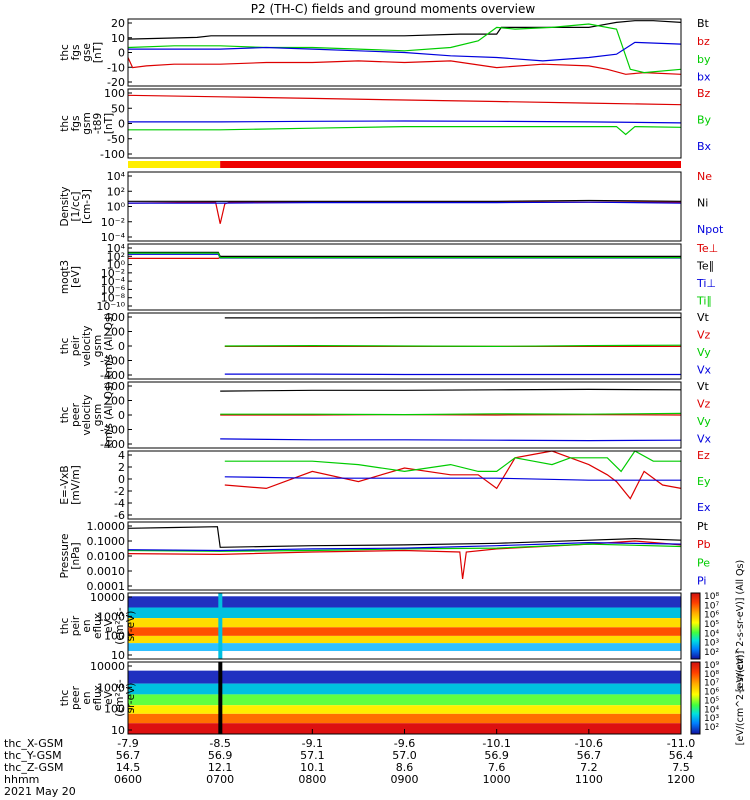  Describe the element at coordinates (112, 361) in the screenshot. I see `y-tick-label: -200` at that location.